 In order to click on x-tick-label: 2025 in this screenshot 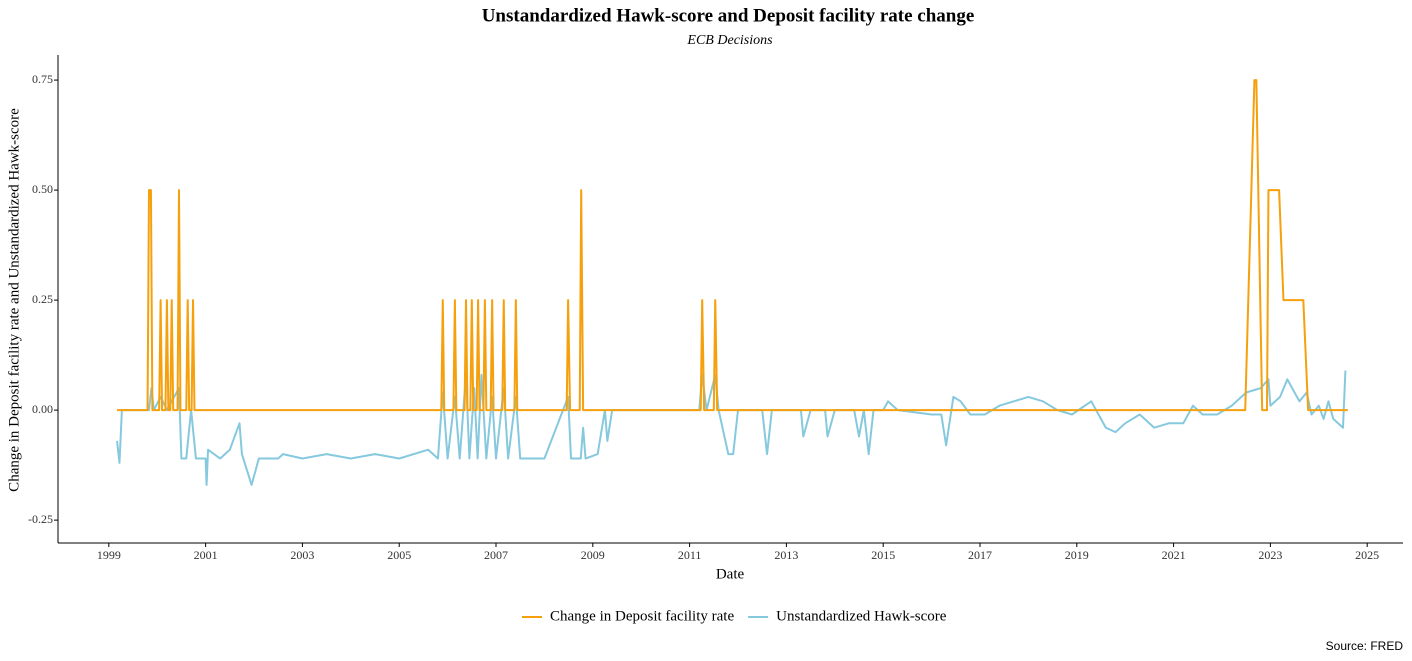, I will do `click(1367, 555)`.